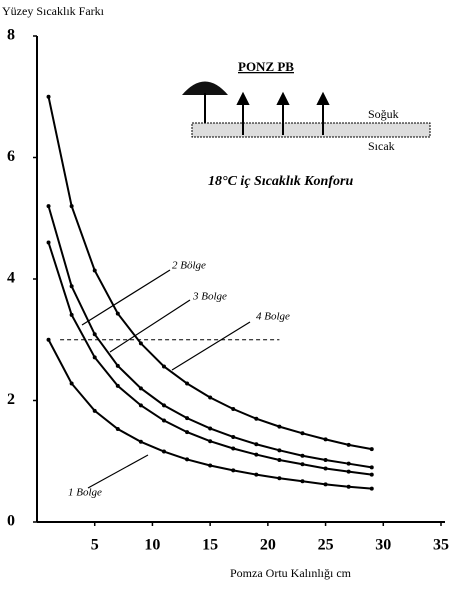  Describe the element at coordinates (95, 545) in the screenshot. I see `x-tick-label: 5` at that location.